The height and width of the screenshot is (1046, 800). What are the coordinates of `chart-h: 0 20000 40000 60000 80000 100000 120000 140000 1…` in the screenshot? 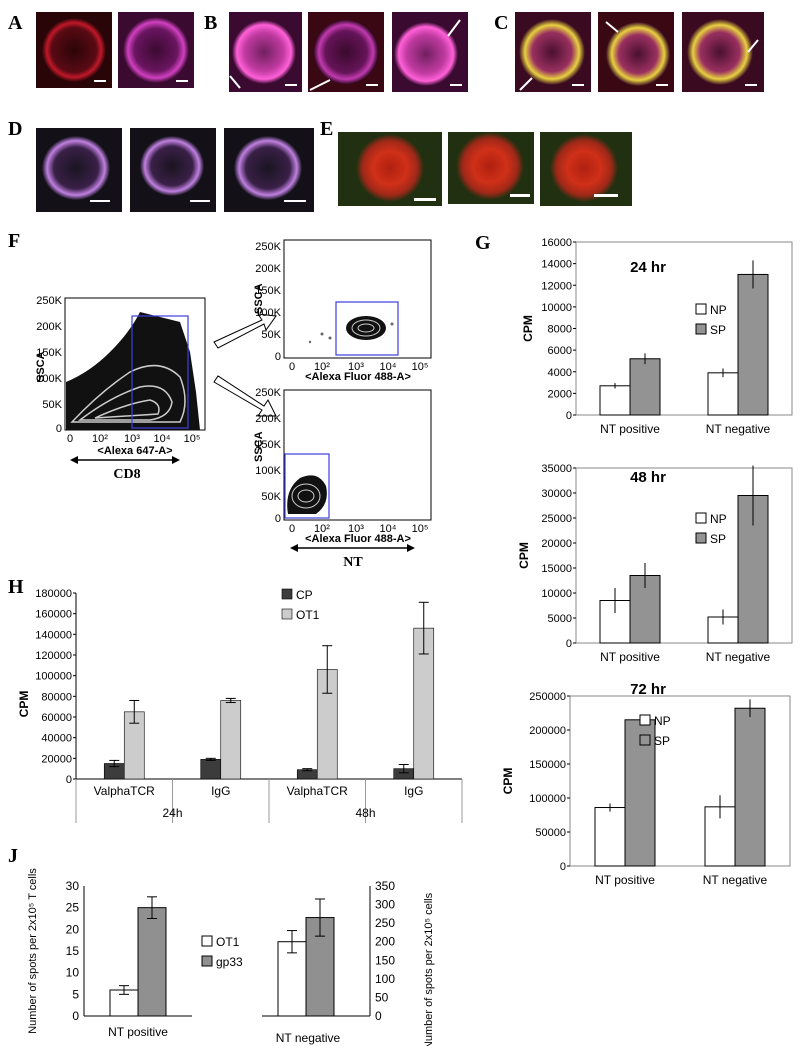 It's located at (240, 705).